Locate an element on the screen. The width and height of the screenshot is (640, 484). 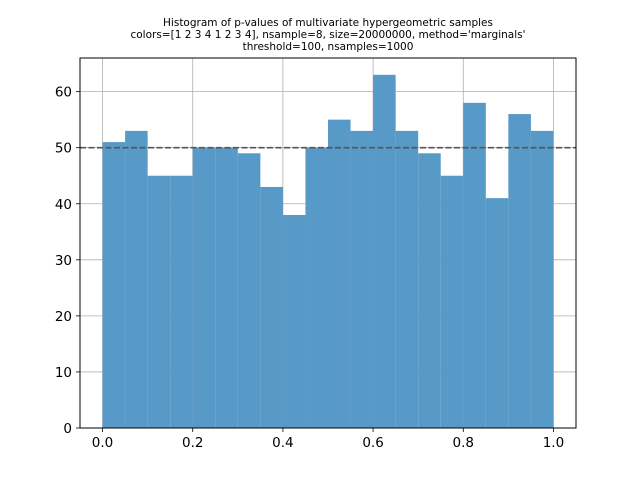
y-tick-label: 40 is located at coordinates (63, 205).